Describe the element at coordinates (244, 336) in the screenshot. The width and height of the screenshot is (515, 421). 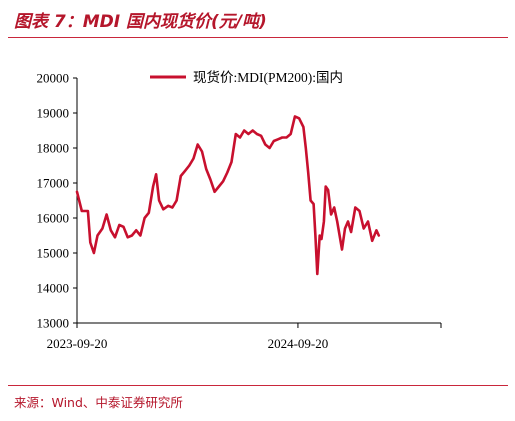
I see `x-axis: 2023-09-20 2024-09-20` at that location.